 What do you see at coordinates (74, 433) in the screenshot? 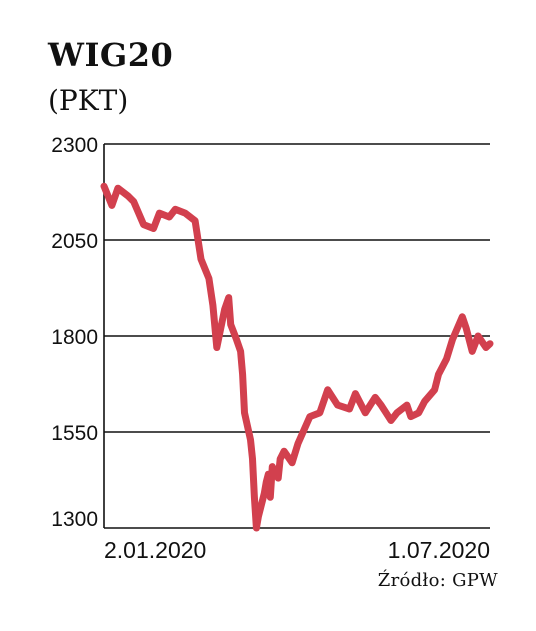
I see `y-tick-label: 1550` at bounding box center [74, 433].